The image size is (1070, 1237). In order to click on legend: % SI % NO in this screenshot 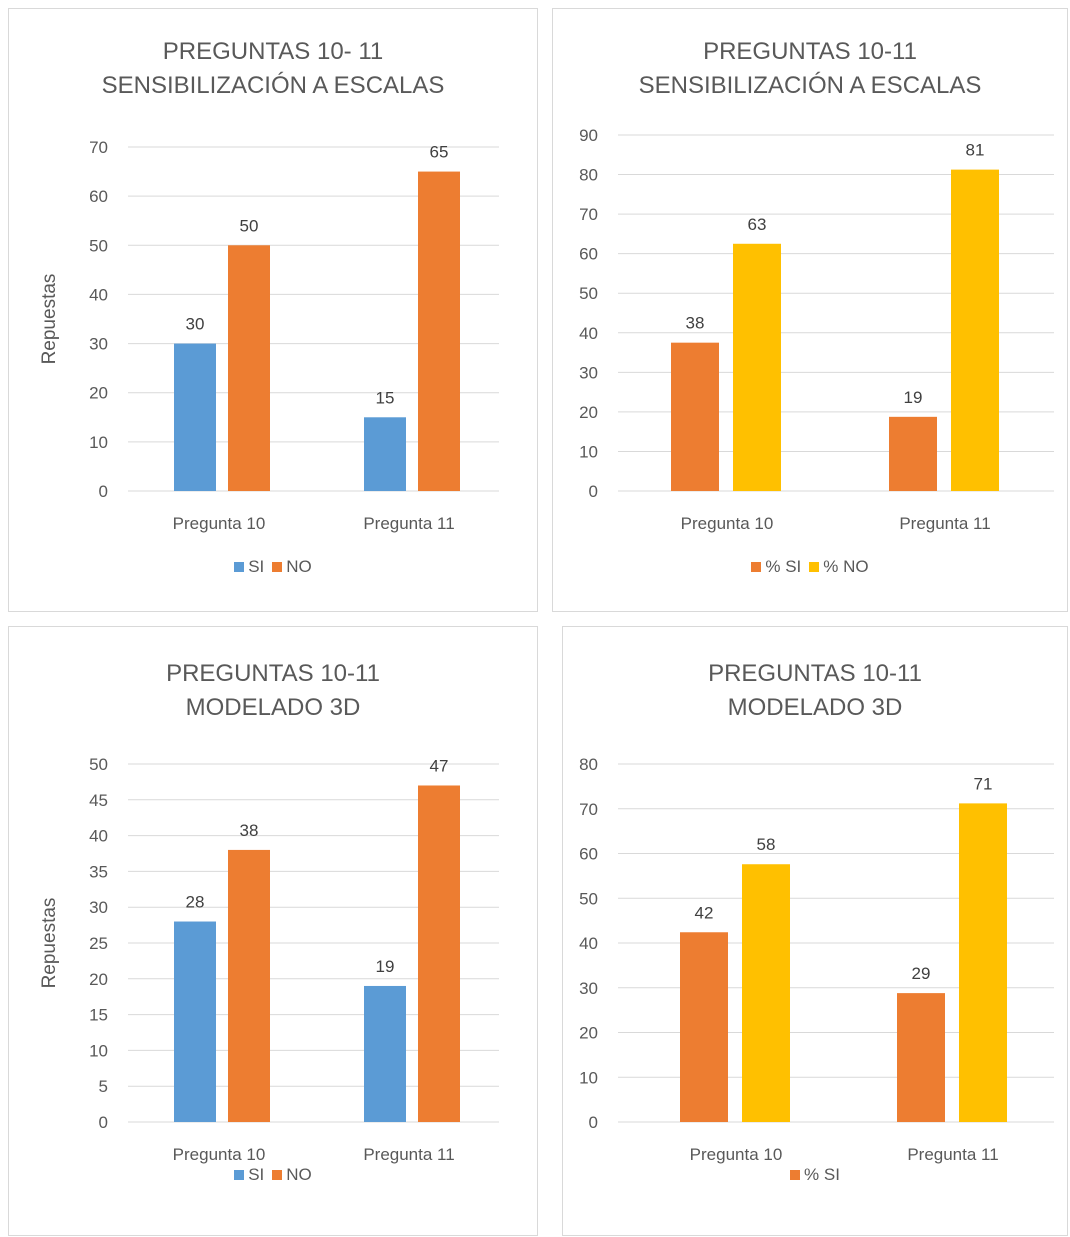, I will do `click(810, 567)`.